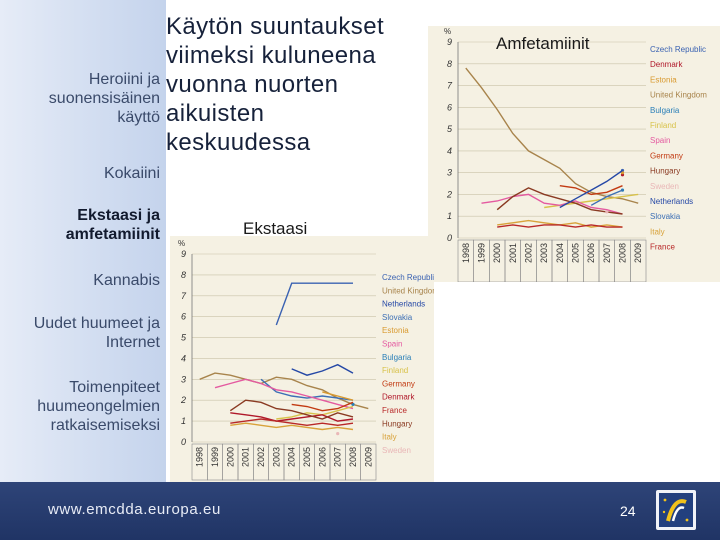 This screenshot has width=720, height=540. Describe the element at coordinates (131, 173) in the screenshot. I see `nav-item-kokaiini: Kokaiini` at that location.